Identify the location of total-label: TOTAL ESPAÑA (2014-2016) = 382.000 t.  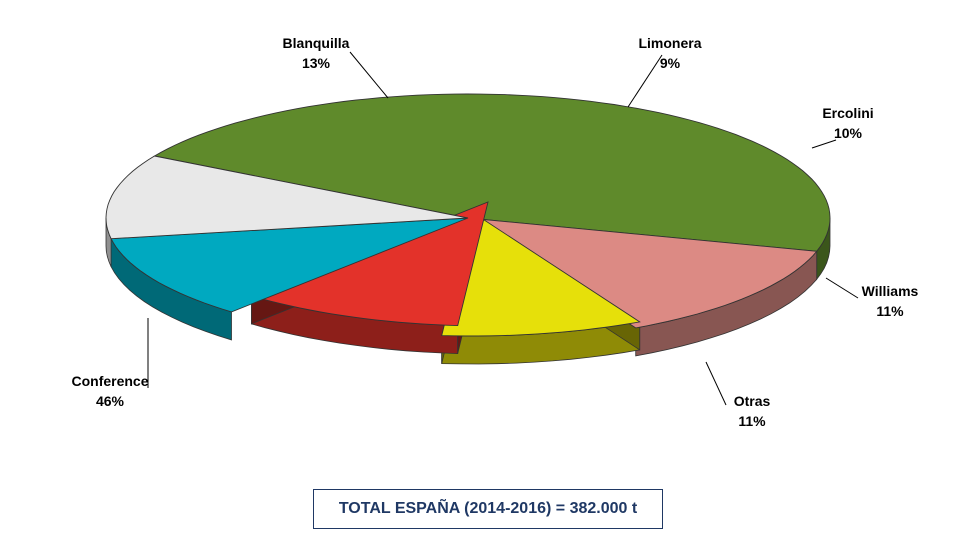
(488, 508).